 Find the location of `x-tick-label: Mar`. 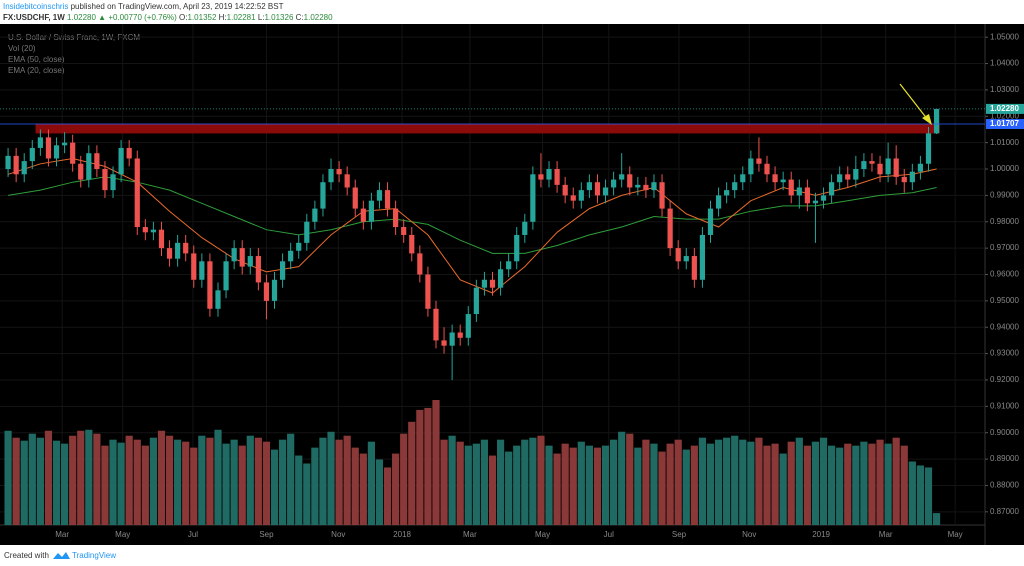

x-tick-label: Mar is located at coordinates (886, 534).